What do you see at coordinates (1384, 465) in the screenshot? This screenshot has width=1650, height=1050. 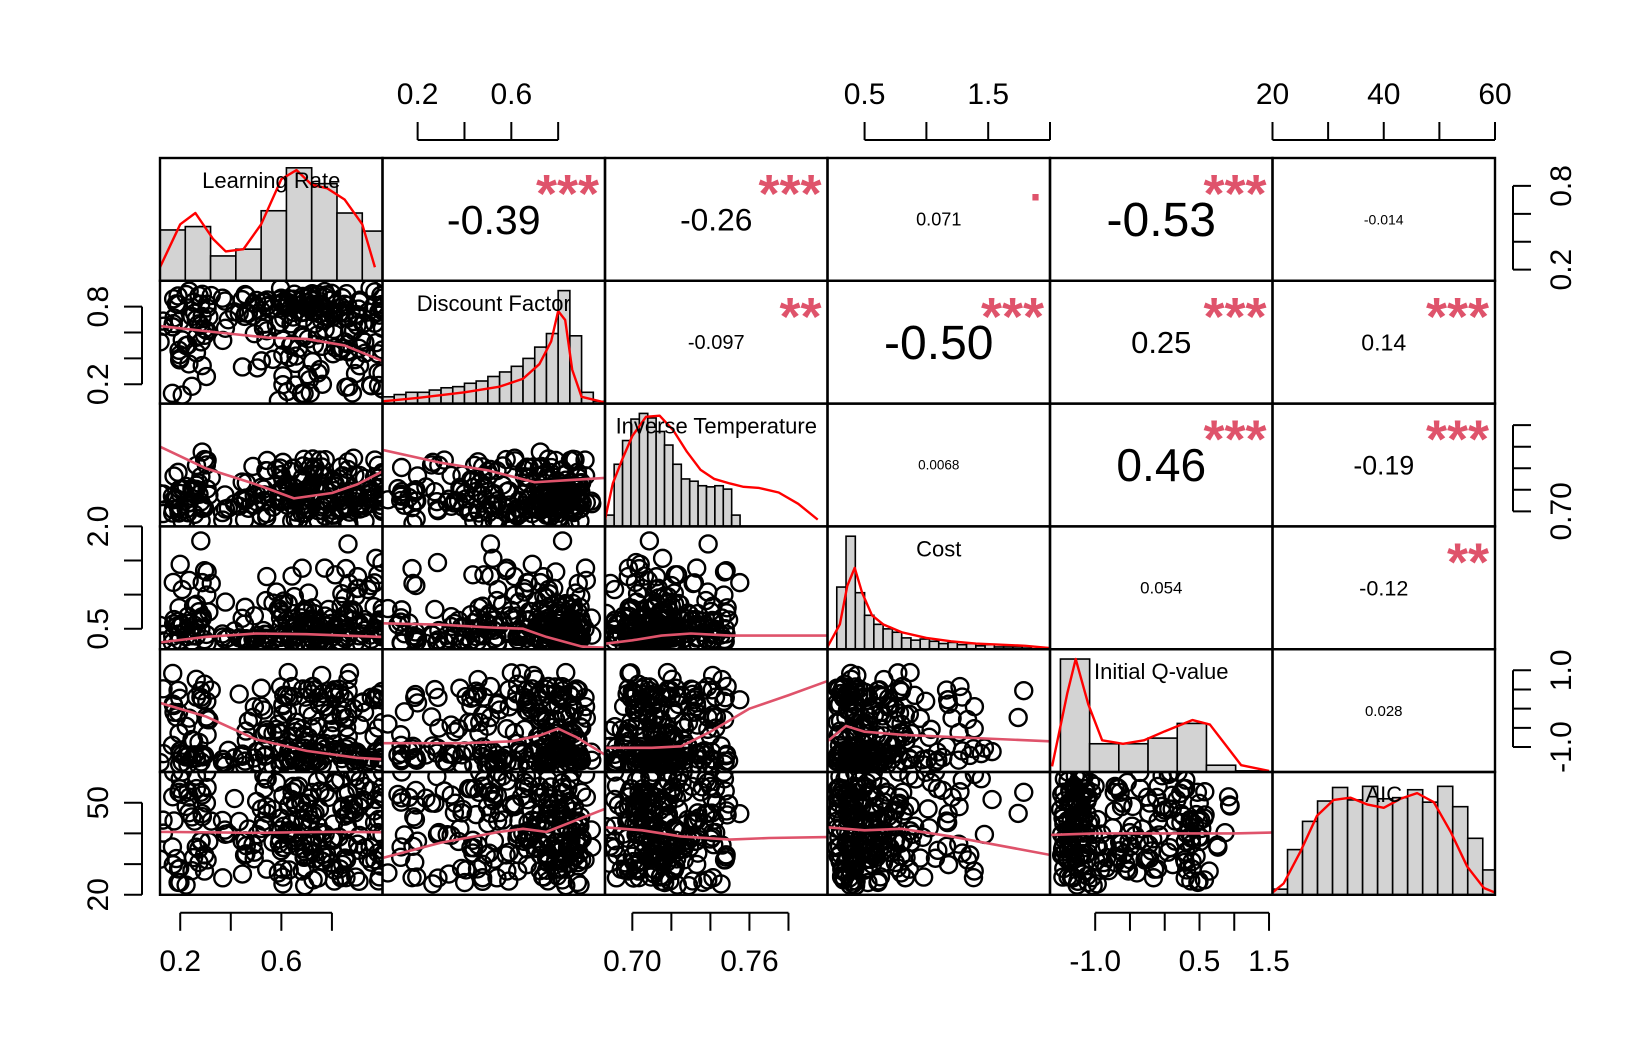 I see `panel-r2-c5: -0.19 ***` at bounding box center [1384, 465].